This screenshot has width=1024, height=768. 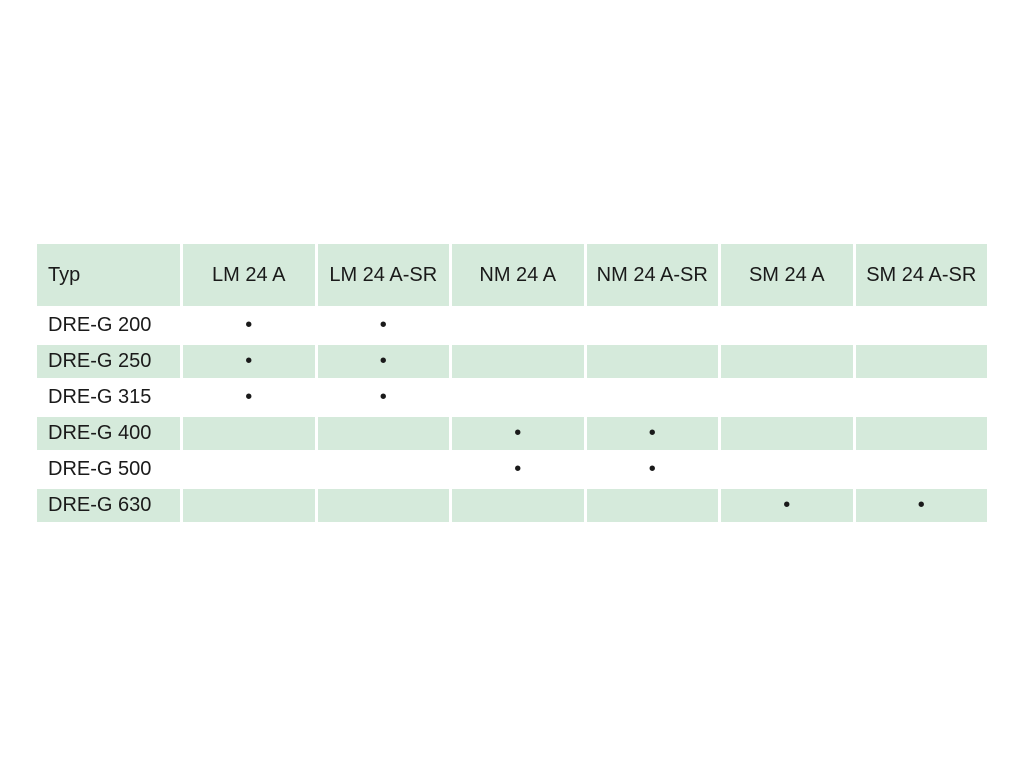 I want to click on row-label: DRE-G 630, so click(x=108, y=505).